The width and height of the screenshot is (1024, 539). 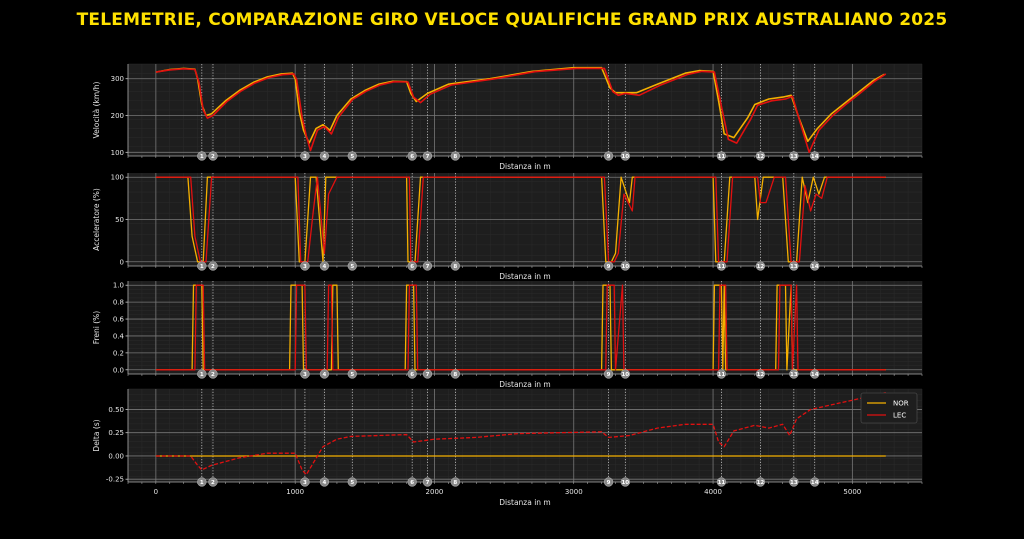 What do you see at coordinates (852, 492) in the screenshot?
I see `x-tick-label: 5000` at bounding box center [852, 492].